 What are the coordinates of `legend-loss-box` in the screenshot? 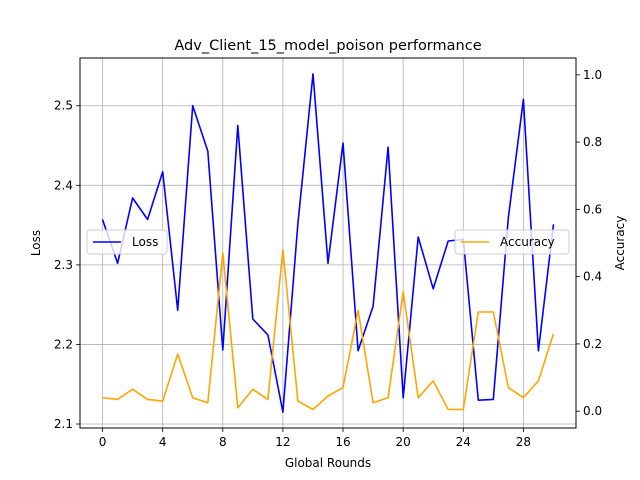 It's located at (127, 242).